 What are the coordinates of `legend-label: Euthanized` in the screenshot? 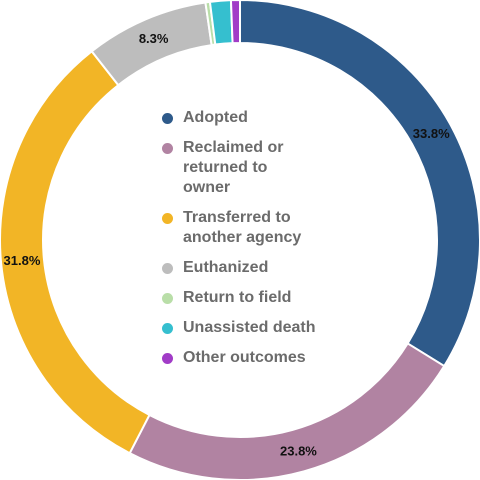 It's located at (226, 267).